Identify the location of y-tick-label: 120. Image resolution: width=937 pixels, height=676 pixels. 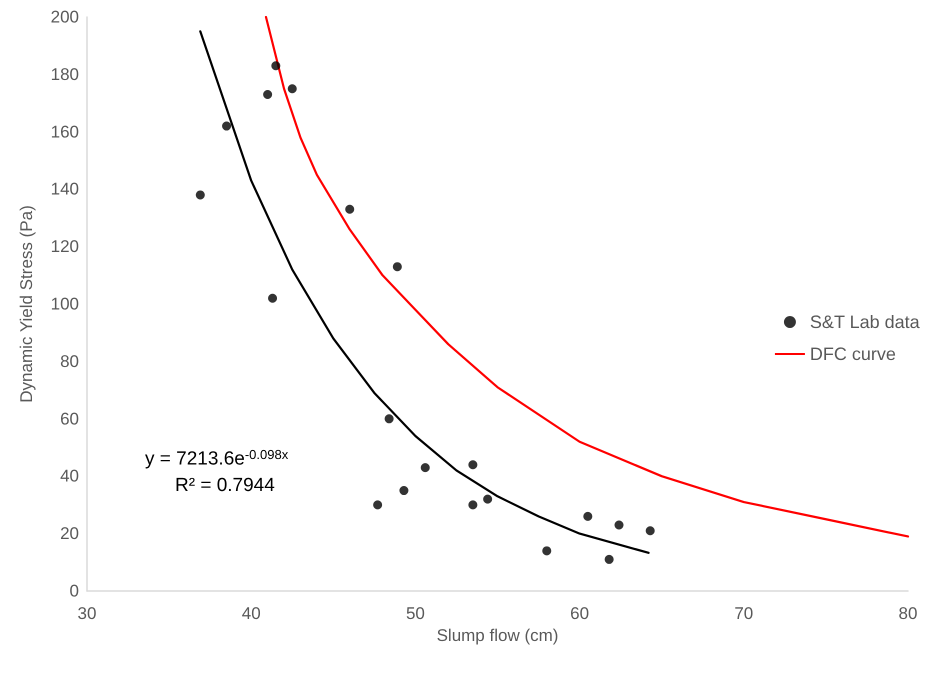
(64, 246).